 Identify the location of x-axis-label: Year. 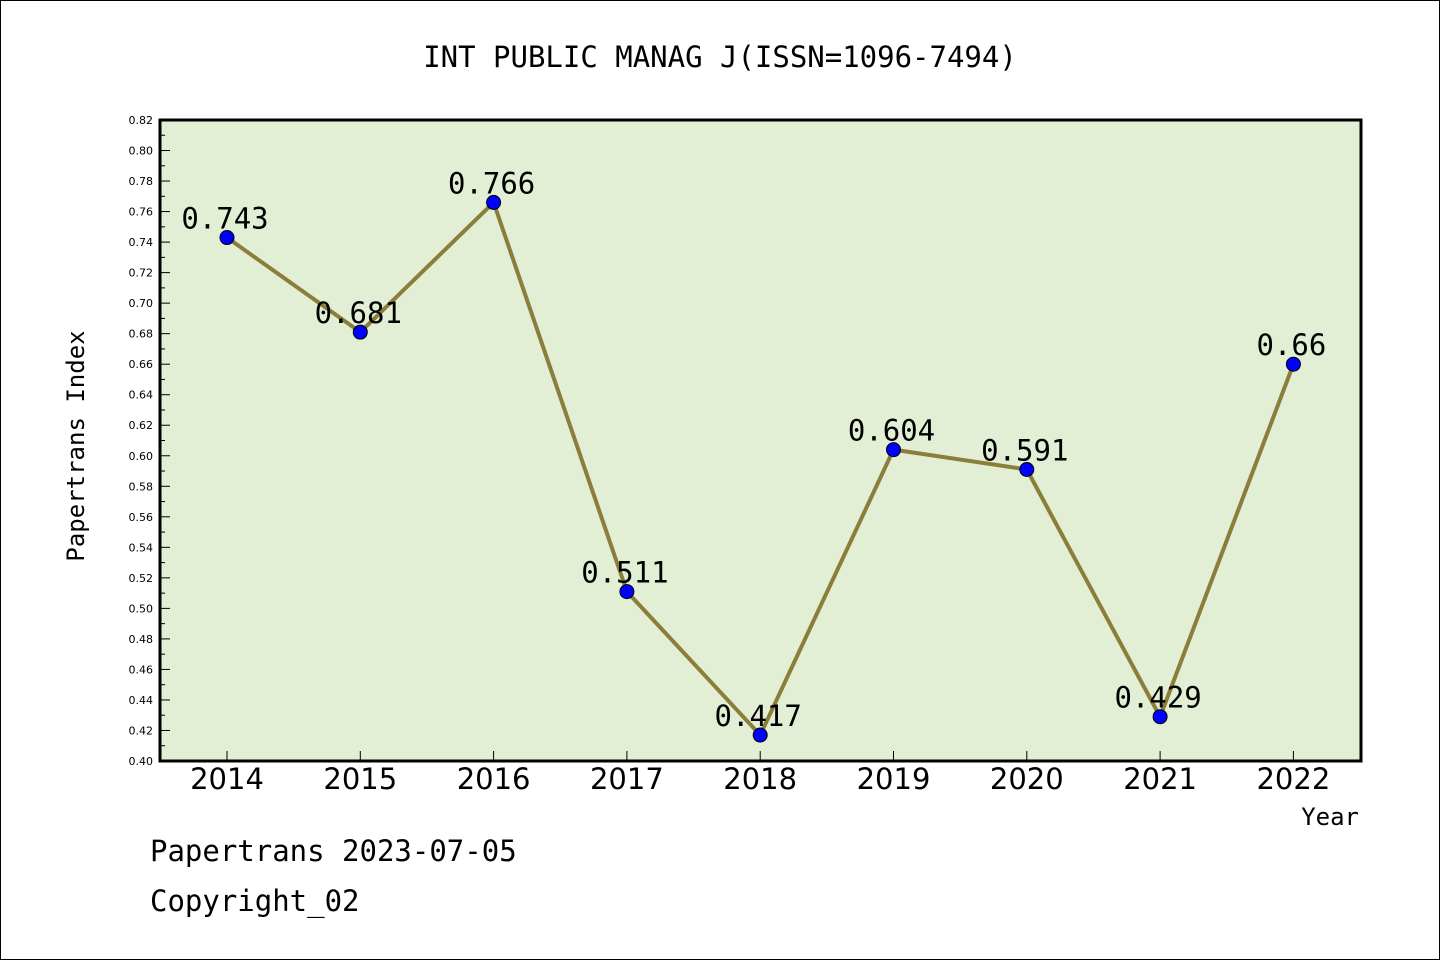
(1330, 817).